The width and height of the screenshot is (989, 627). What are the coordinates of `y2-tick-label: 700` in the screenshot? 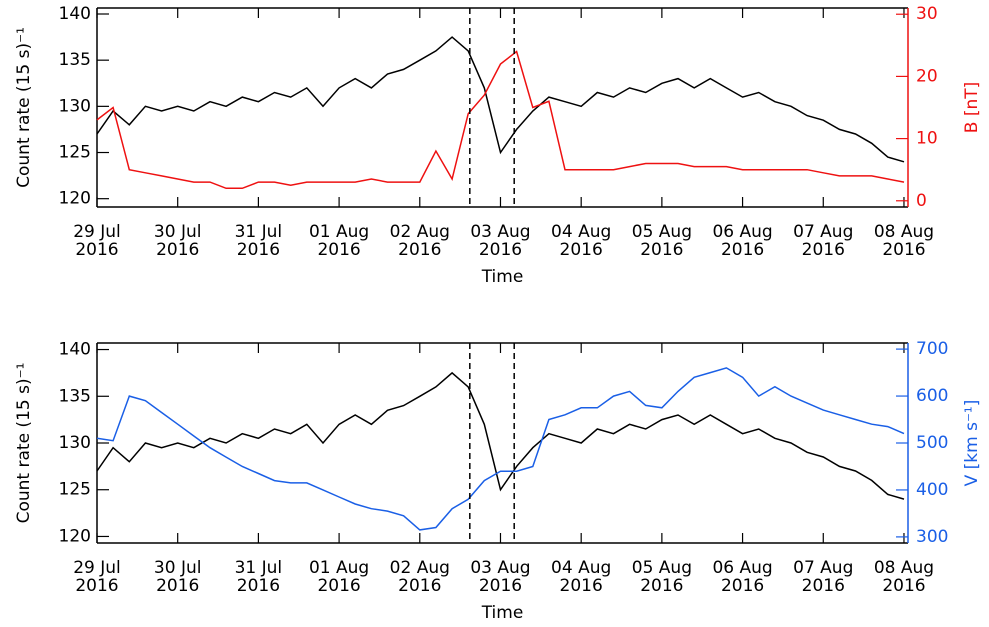 It's located at (932, 349).